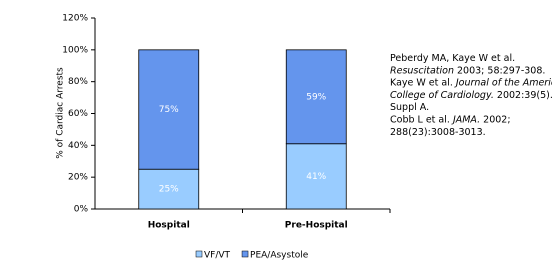  I want to click on reference-text: 288(23):3008-3013., so click(438, 132).